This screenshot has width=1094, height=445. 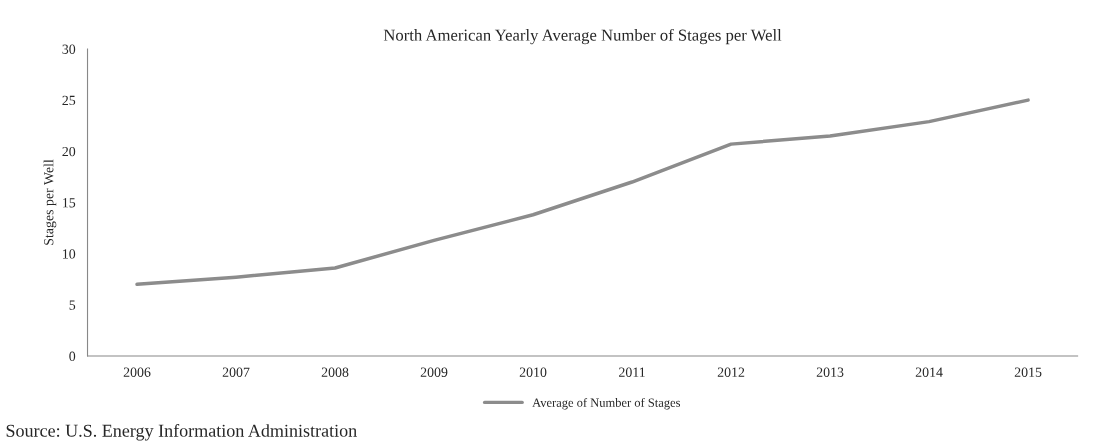 What do you see at coordinates (69, 151) in the screenshot?
I see `y-tick-label: 20` at bounding box center [69, 151].